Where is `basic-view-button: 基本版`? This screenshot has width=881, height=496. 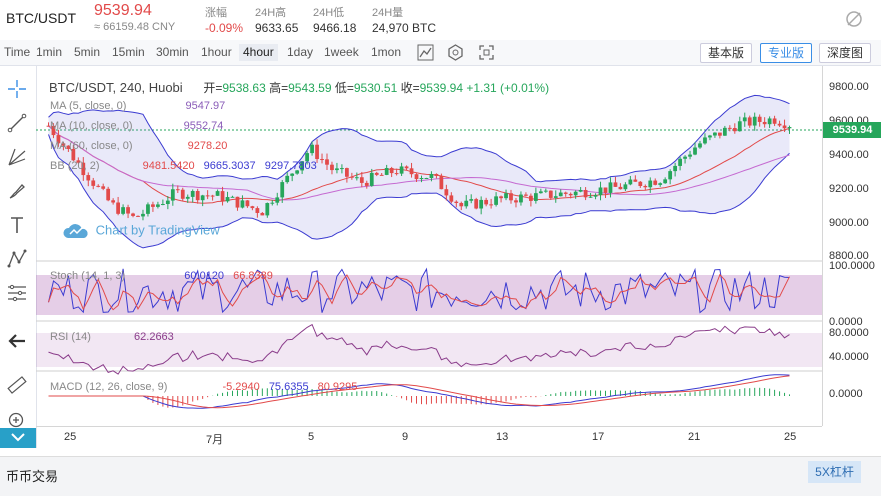 basic-view-button: 基本版 is located at coordinates (726, 53).